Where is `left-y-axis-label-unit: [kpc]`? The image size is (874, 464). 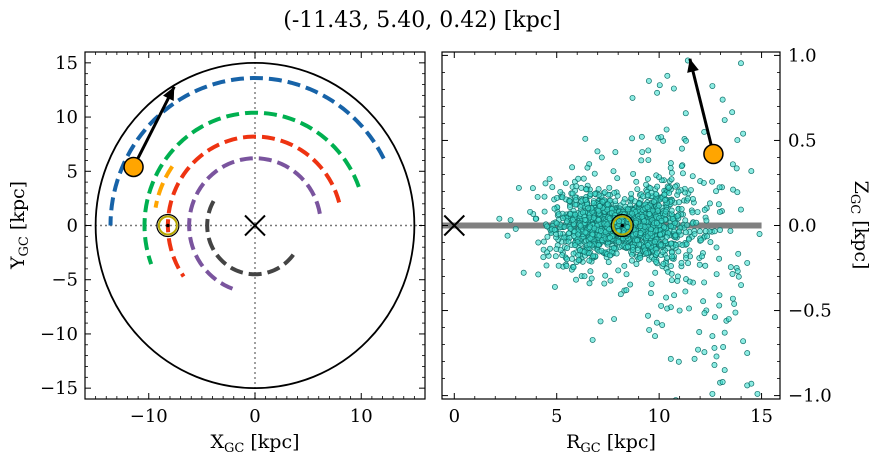 left-y-axis-label-unit: [kpc] is located at coordinates (18, 208).